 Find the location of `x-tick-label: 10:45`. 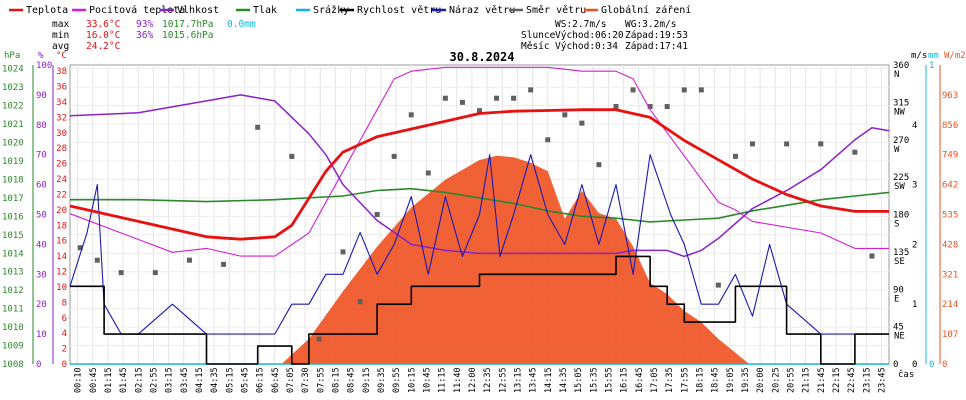

x-tick-label: 10:45 is located at coordinates (427, 380).